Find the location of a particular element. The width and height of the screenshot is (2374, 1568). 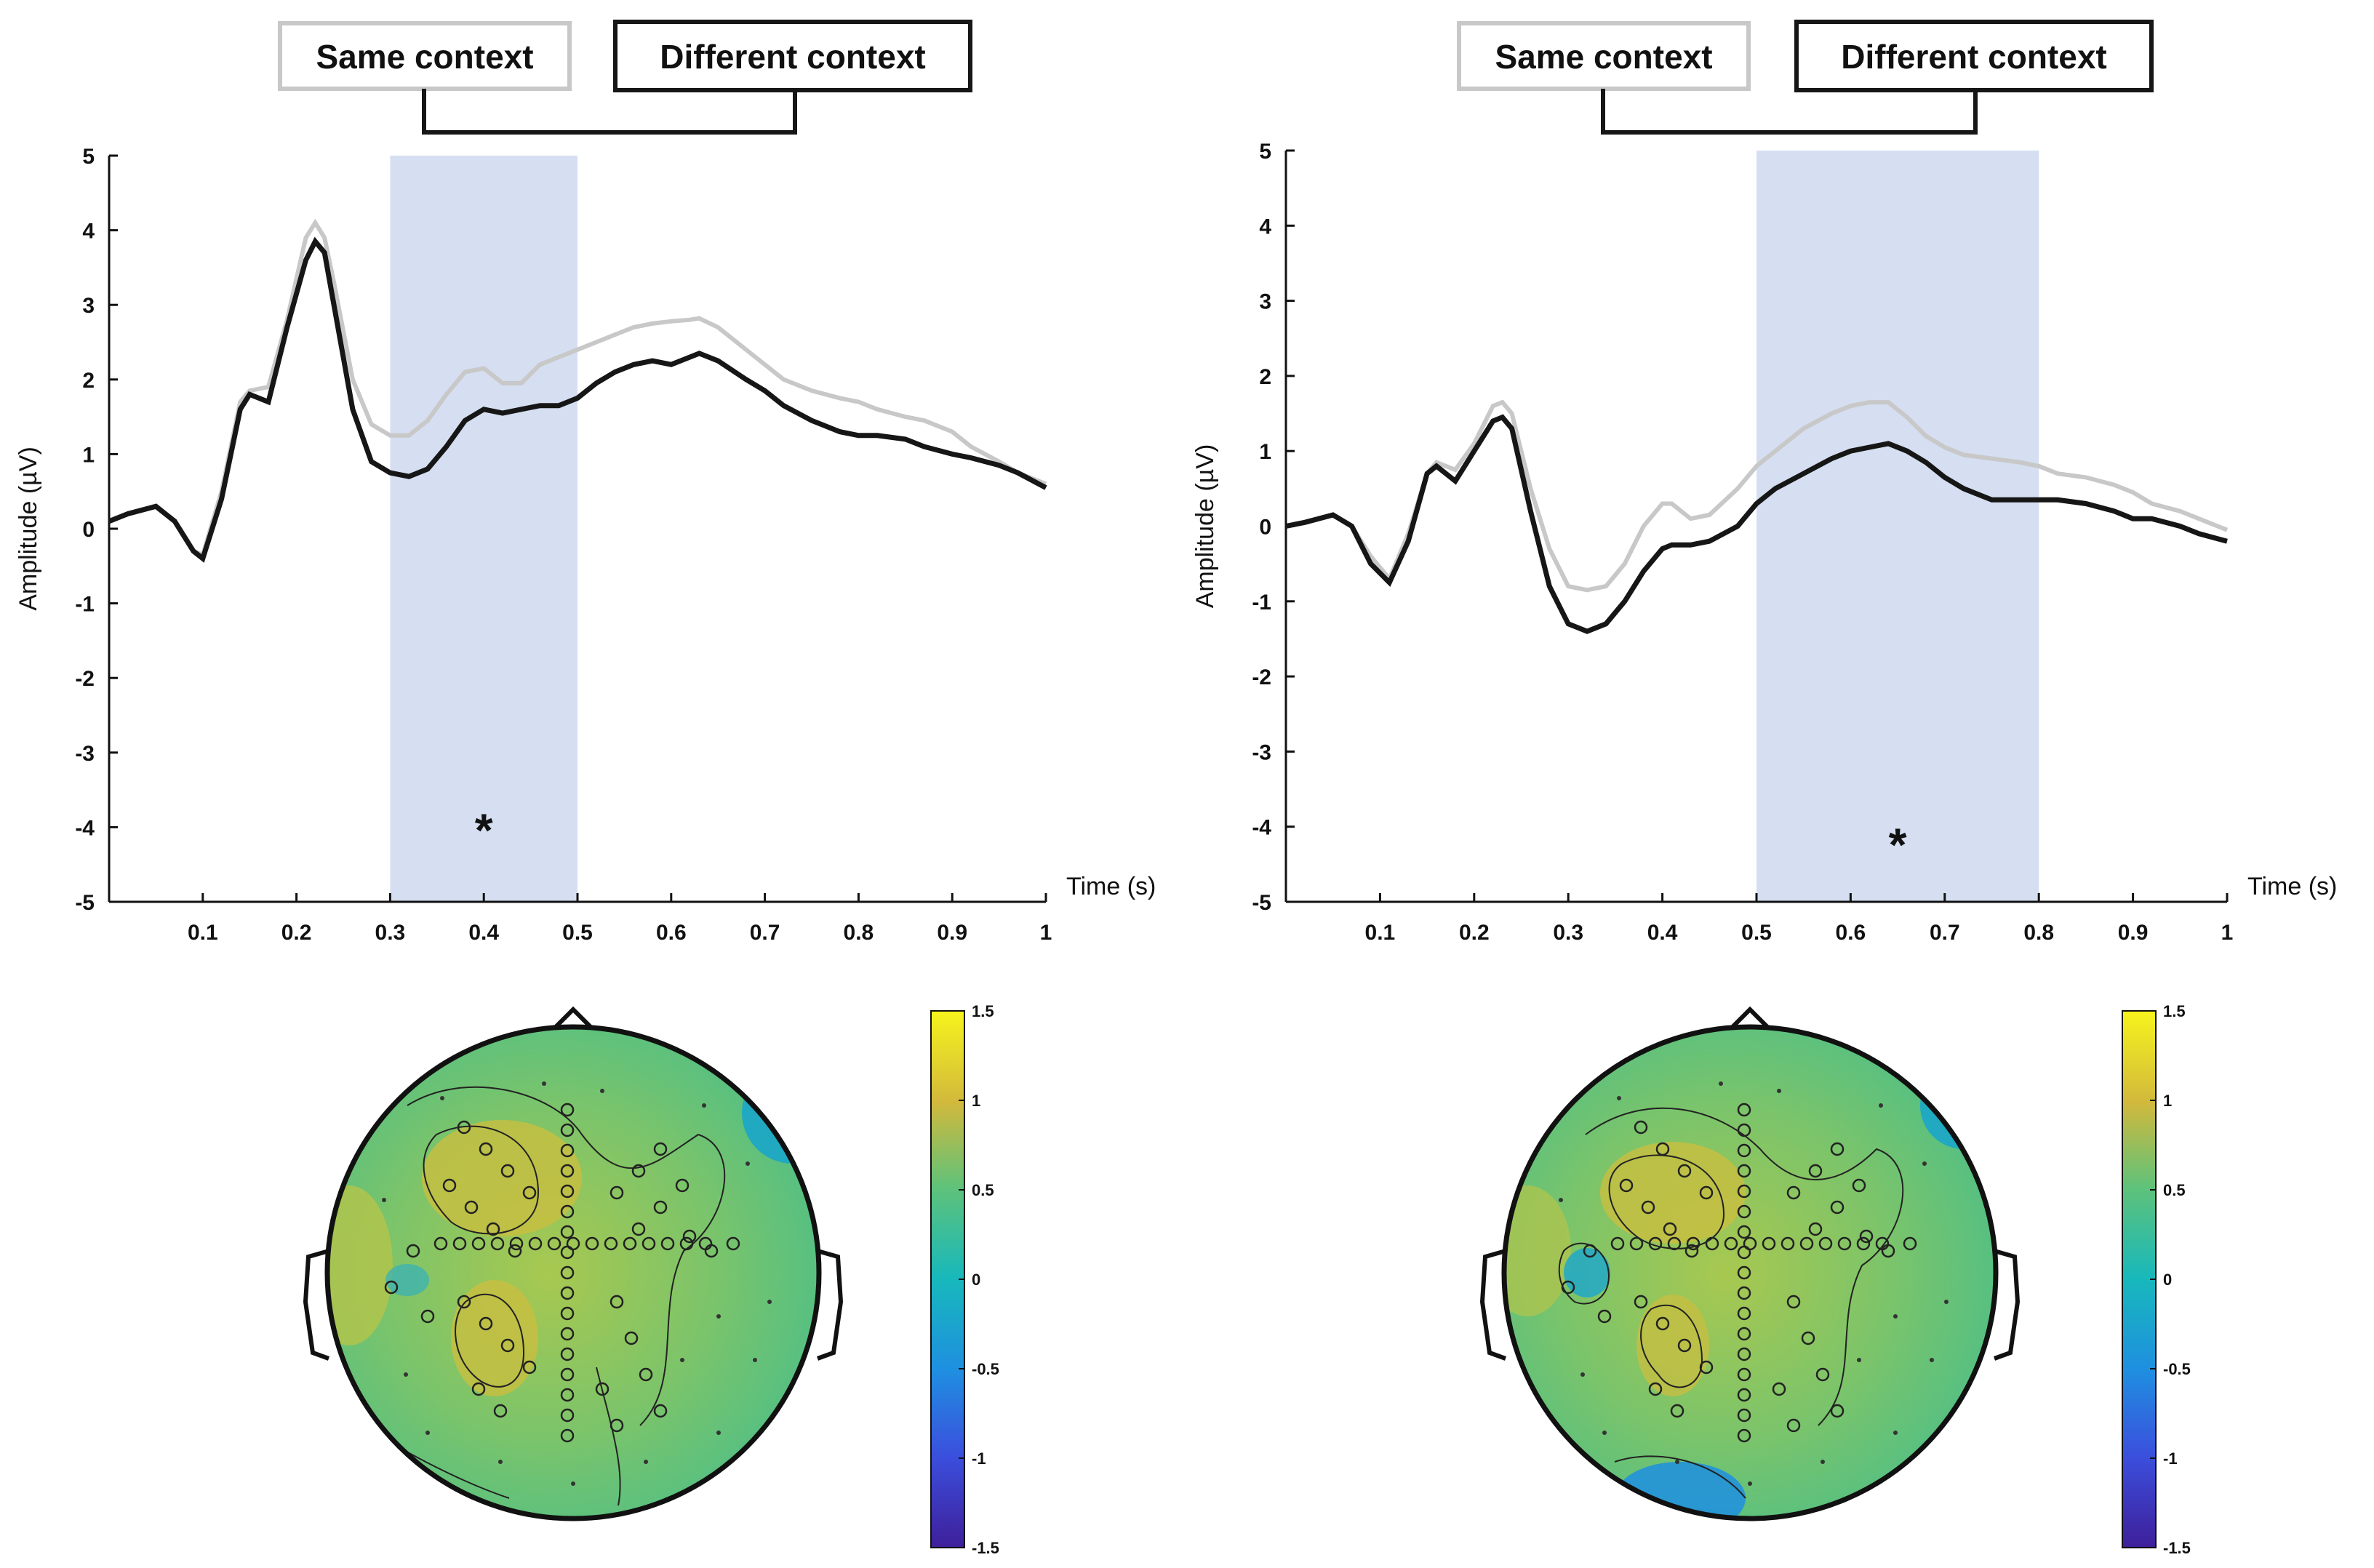

electrode-markers is located at coordinates (1754, 1283).